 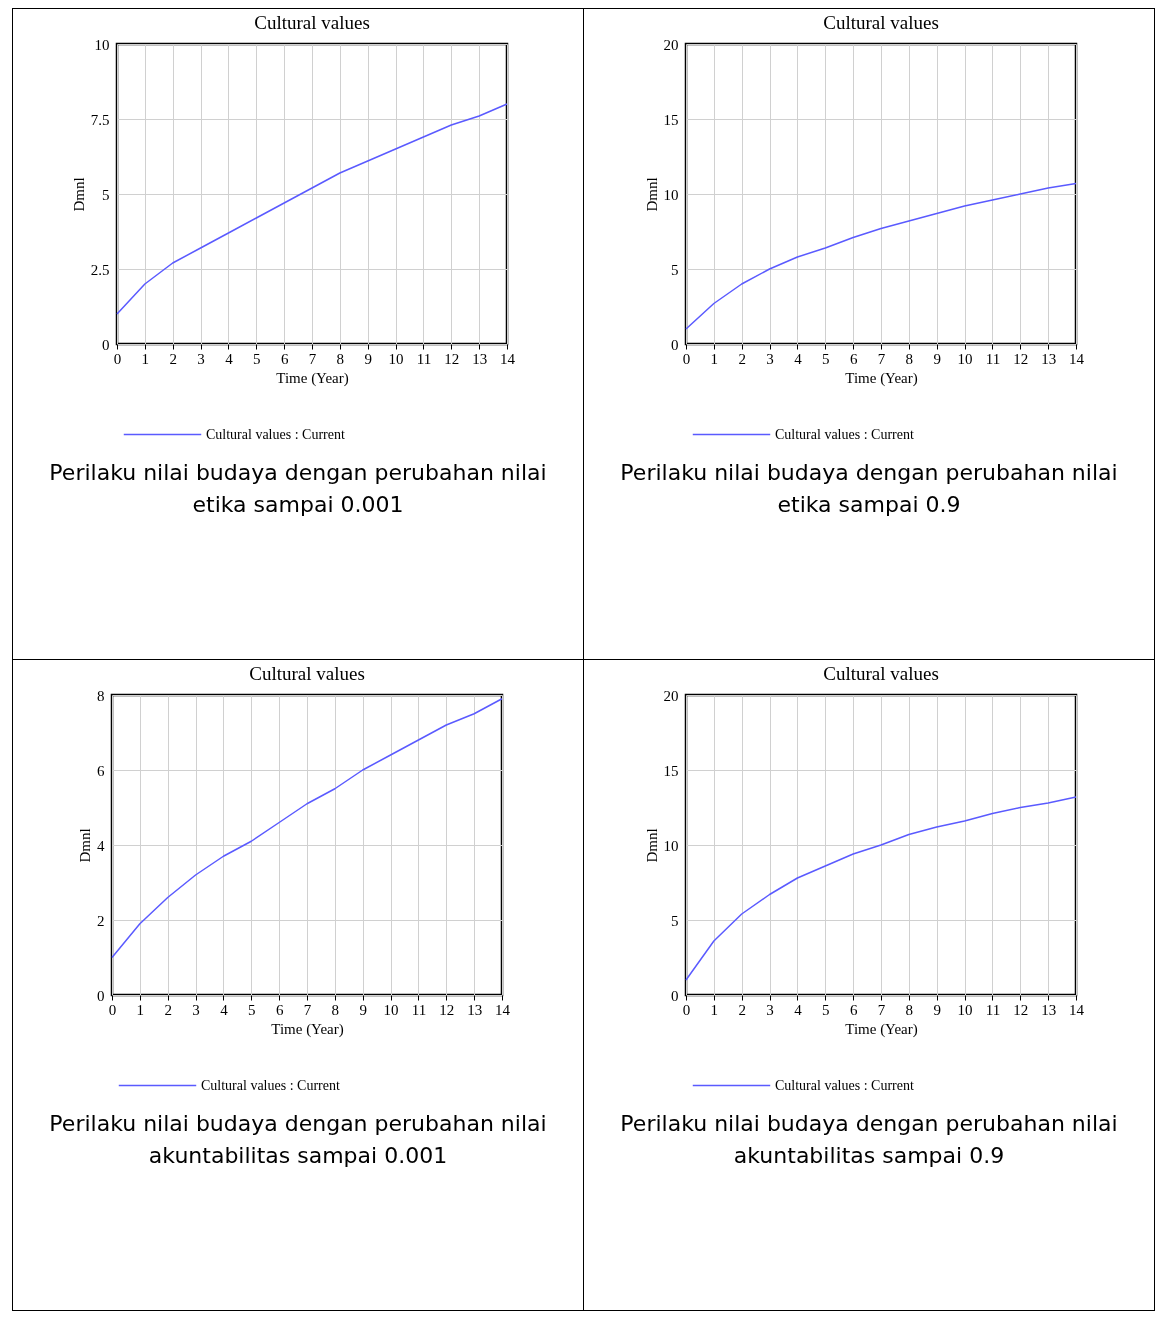 I want to click on y-tick-label: 8, so click(x=100, y=695).